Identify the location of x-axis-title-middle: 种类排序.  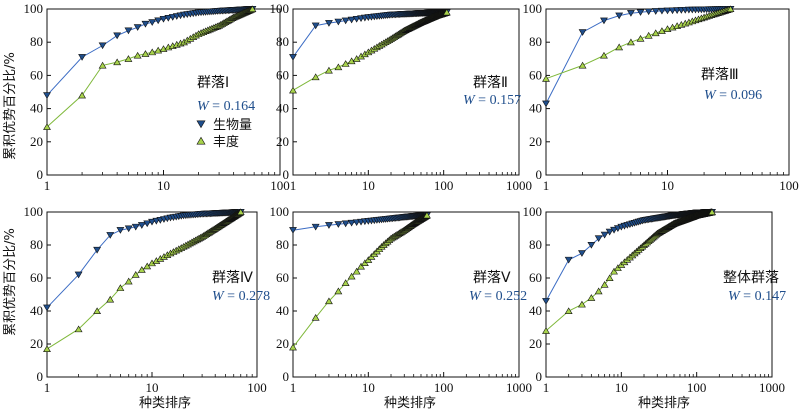
(410, 403).